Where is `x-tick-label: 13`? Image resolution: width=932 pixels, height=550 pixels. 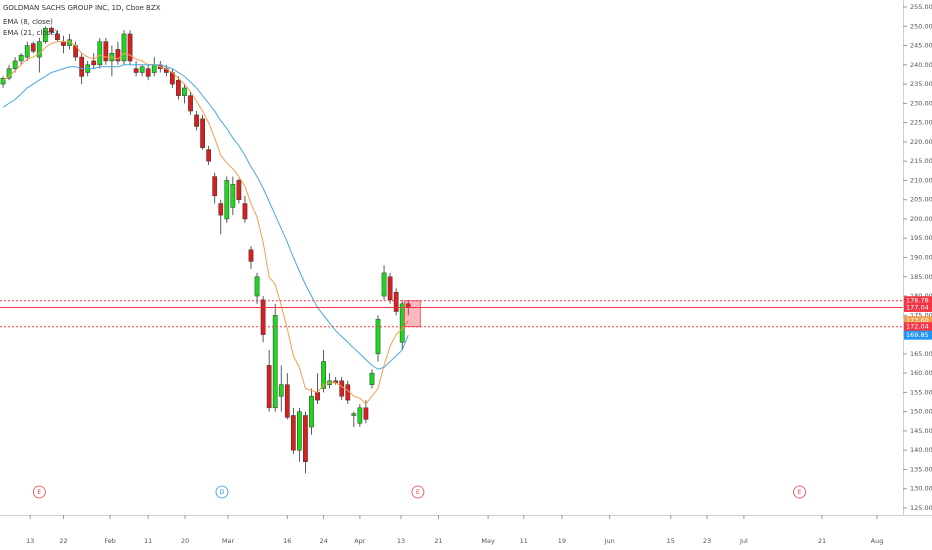
x-tick-label: 13 is located at coordinates (401, 541).